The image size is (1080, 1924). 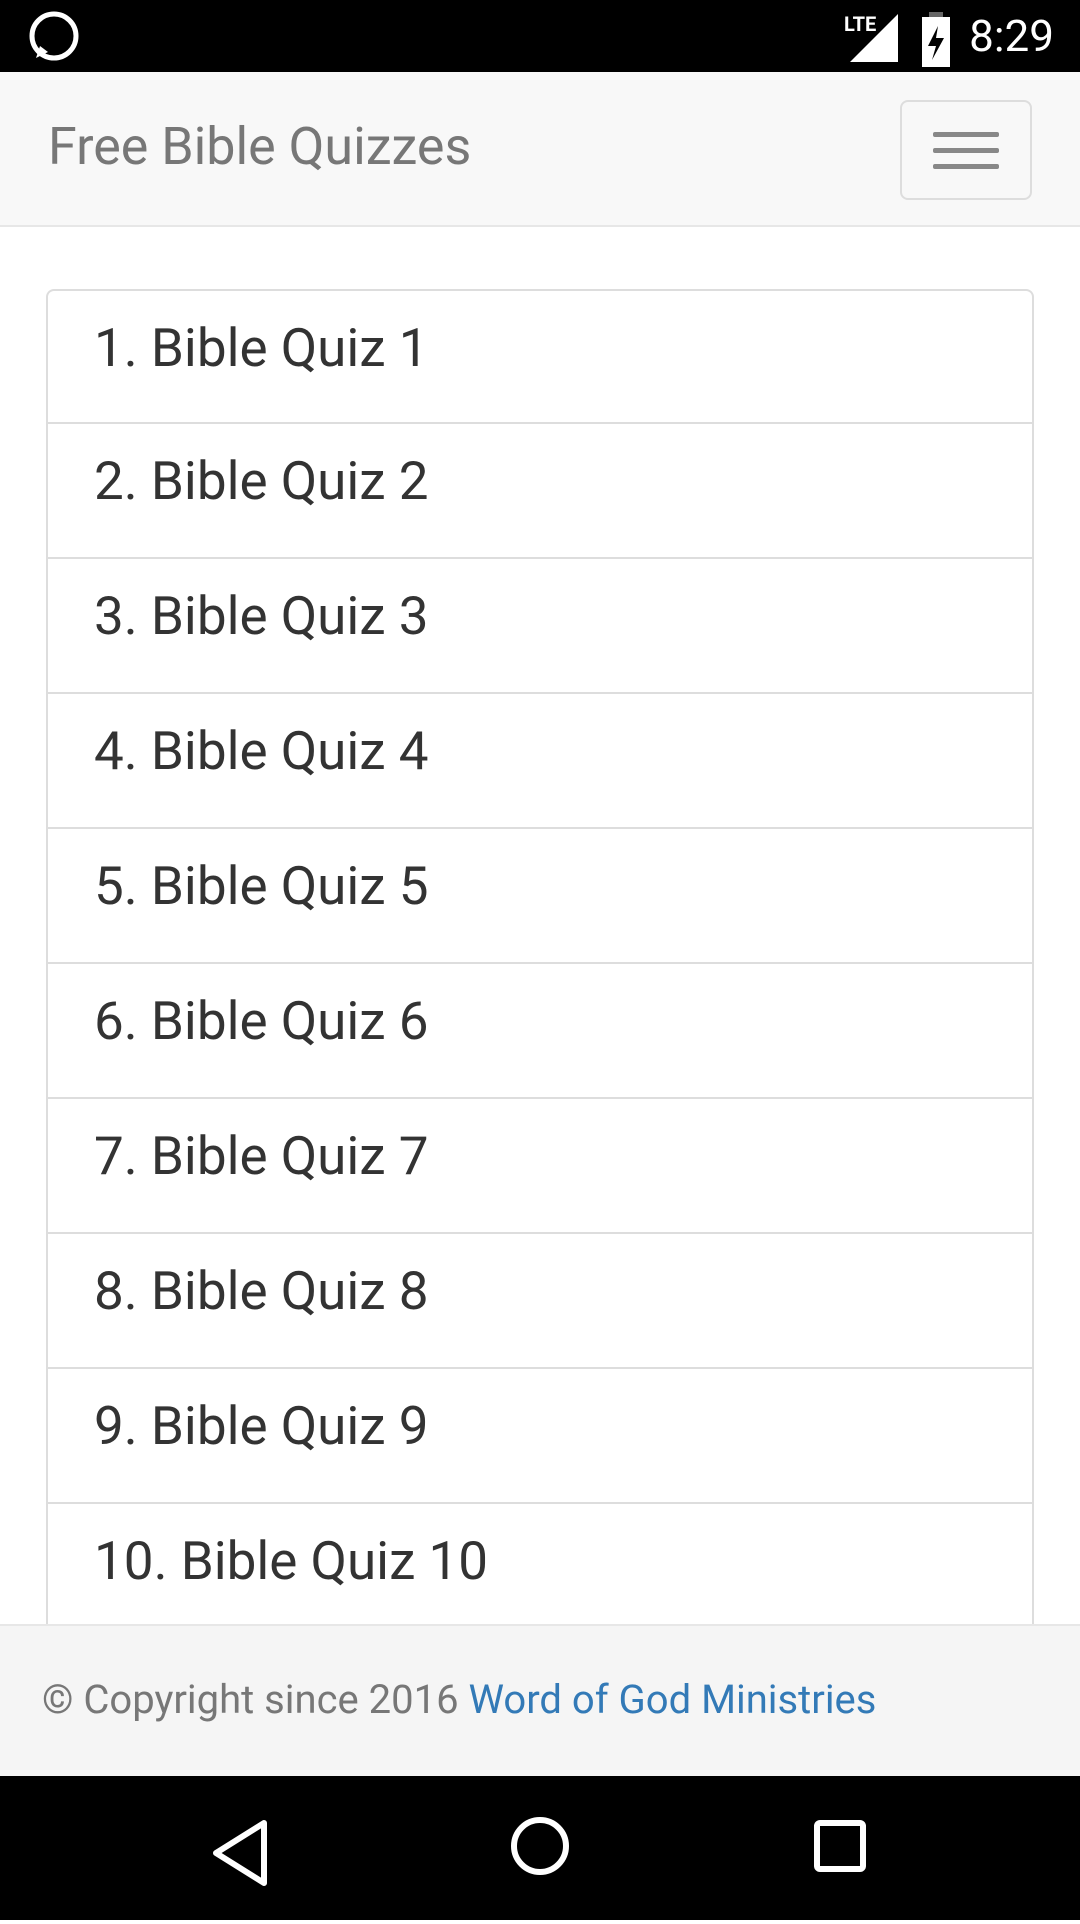 What do you see at coordinates (540, 761) in the screenshot?
I see `quiz-item: 4. Bible Quiz 4` at bounding box center [540, 761].